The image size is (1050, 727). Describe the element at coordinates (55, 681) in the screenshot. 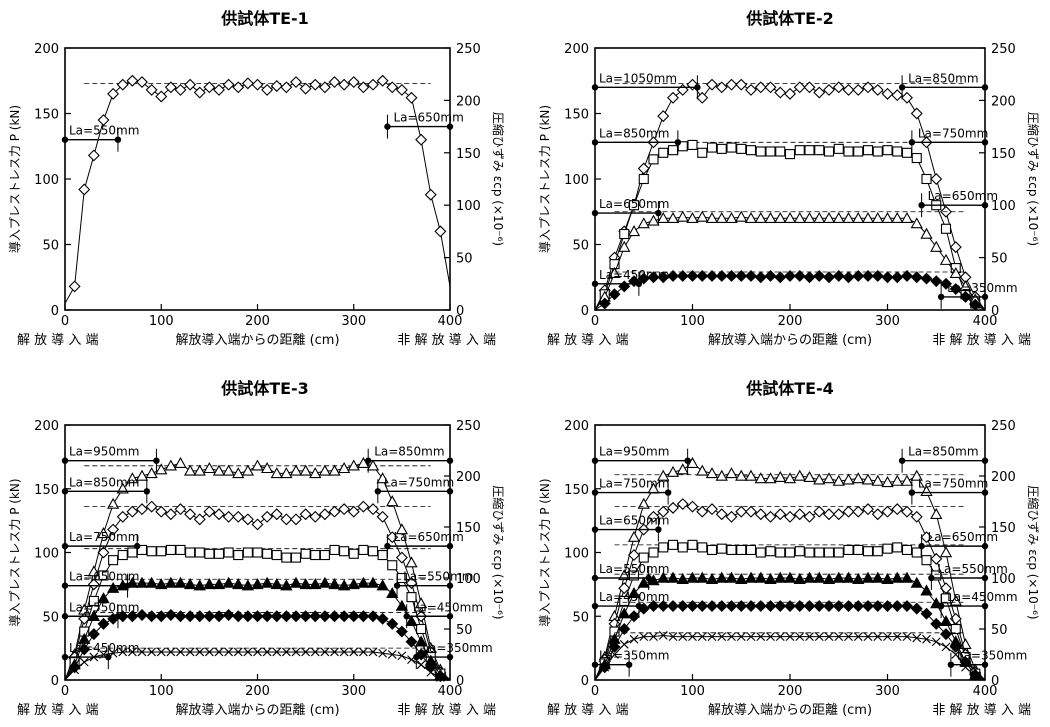

I see `y-tick-label-left: 0` at that location.